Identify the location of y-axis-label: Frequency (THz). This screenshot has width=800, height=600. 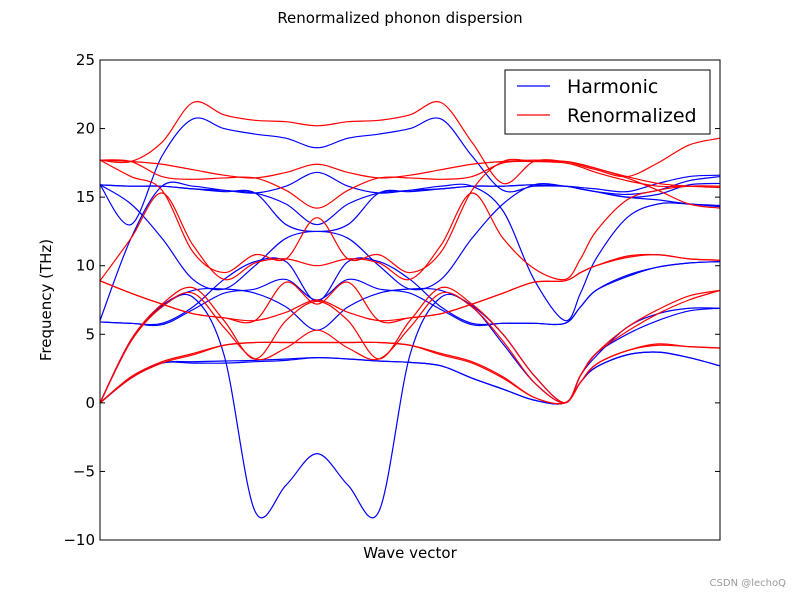
(46, 300).